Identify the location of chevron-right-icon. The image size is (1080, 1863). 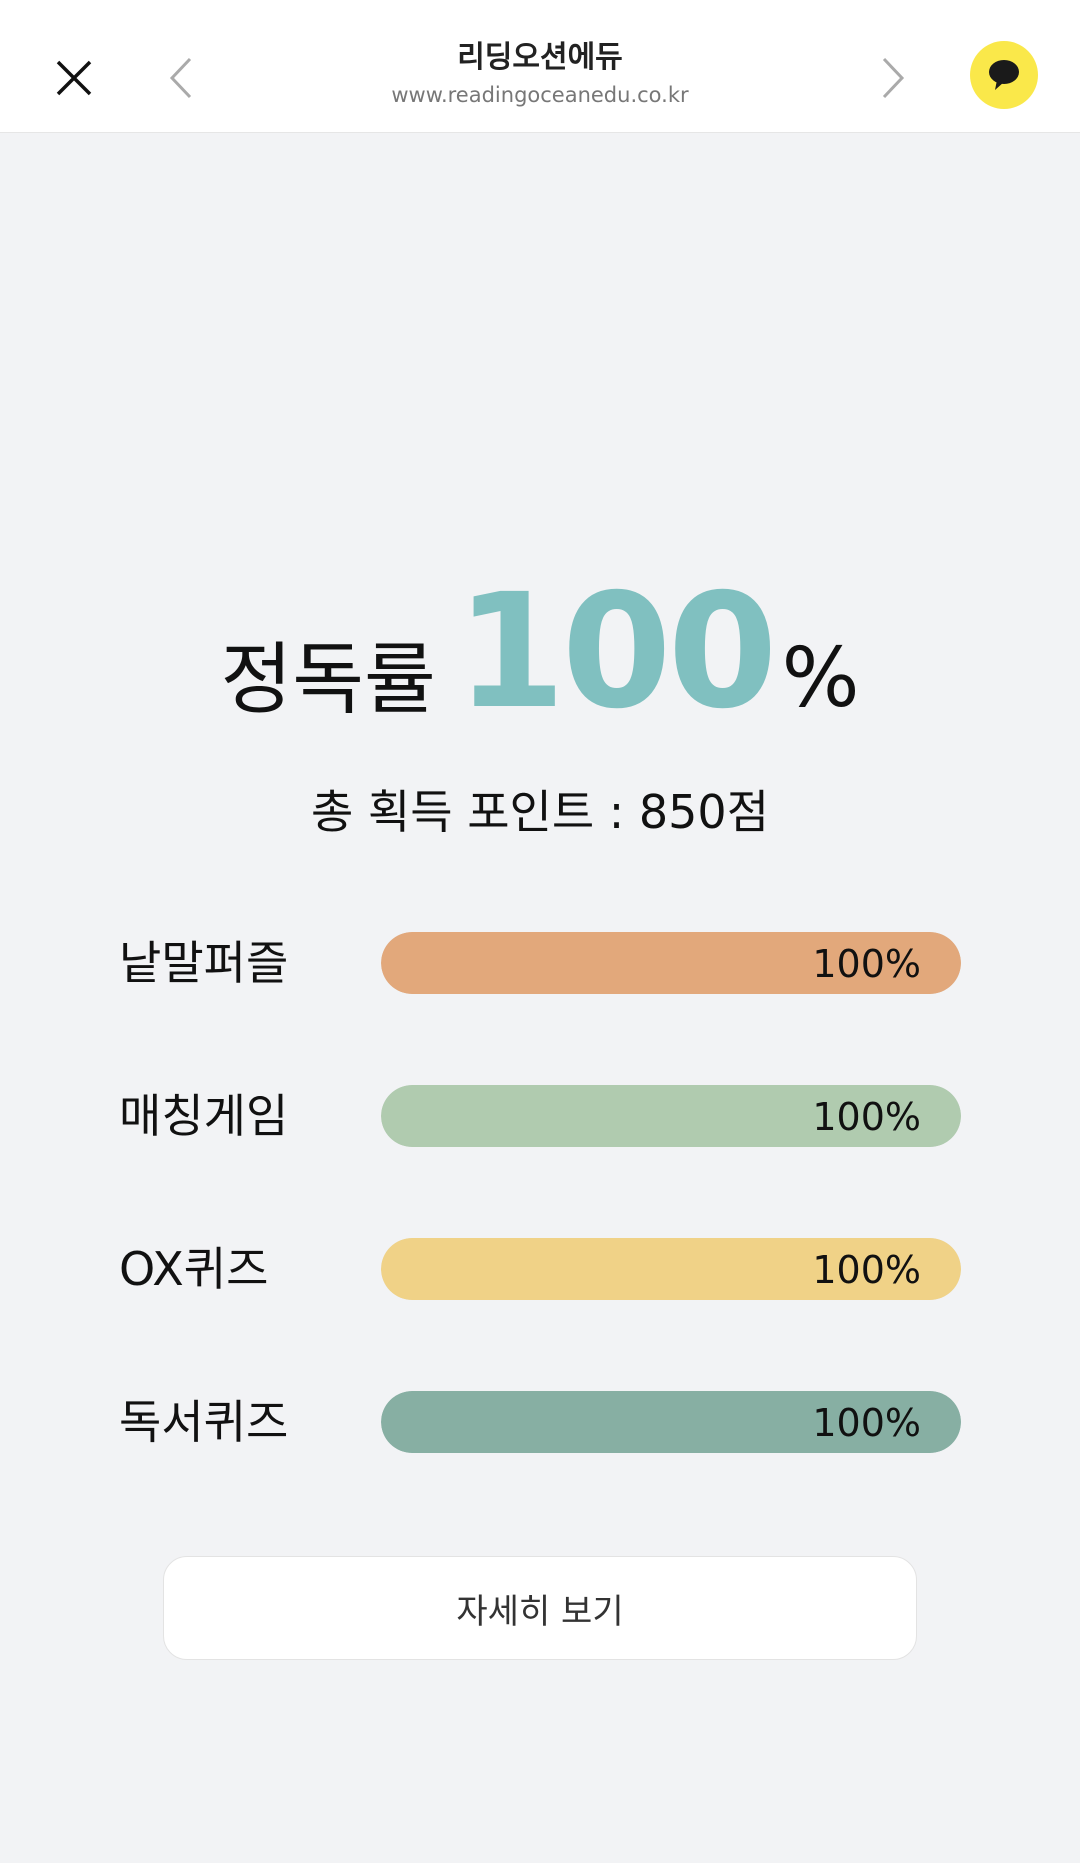
(893, 77).